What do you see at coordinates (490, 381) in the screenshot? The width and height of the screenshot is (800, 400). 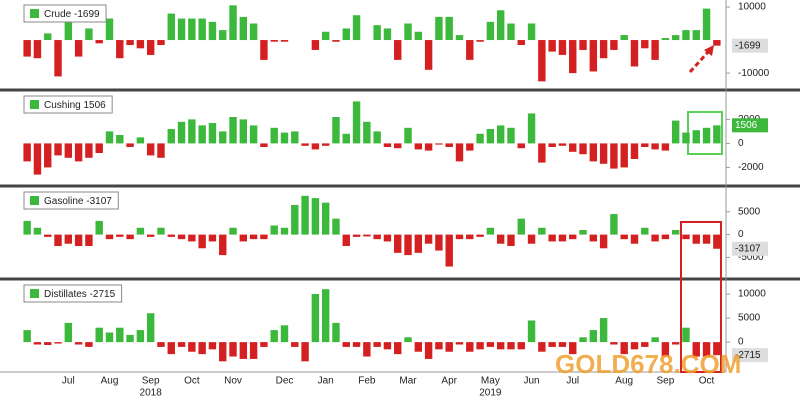 I see `x-tick-label: May` at bounding box center [490, 381].